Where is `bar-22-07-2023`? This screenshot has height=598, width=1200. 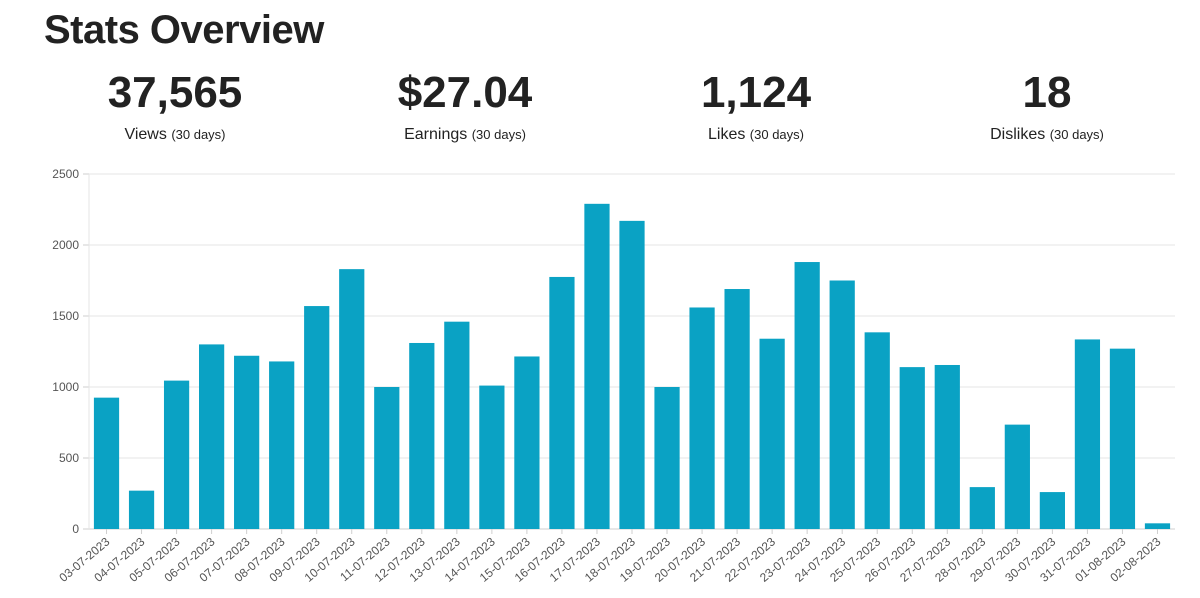
bar-22-07-2023 is located at coordinates (772, 433).